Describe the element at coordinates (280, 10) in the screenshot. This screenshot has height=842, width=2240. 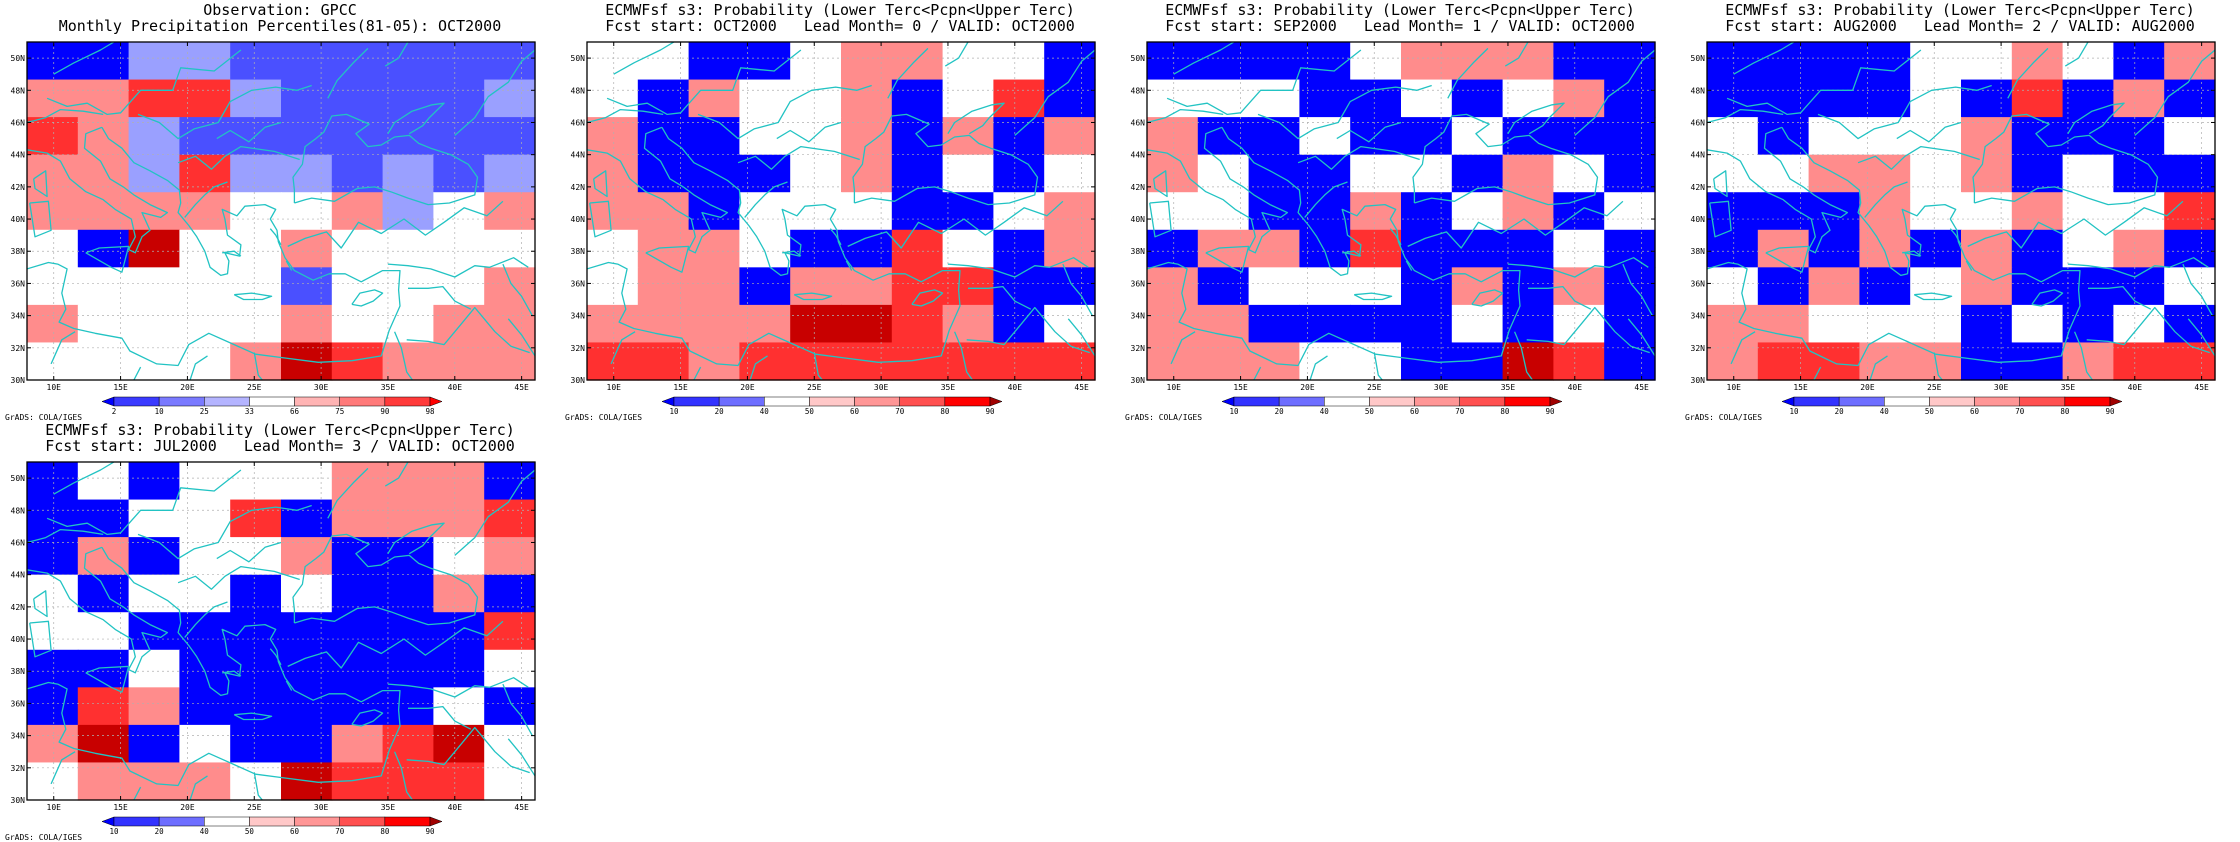
I see `panel-title: Observation: GPCC` at that location.